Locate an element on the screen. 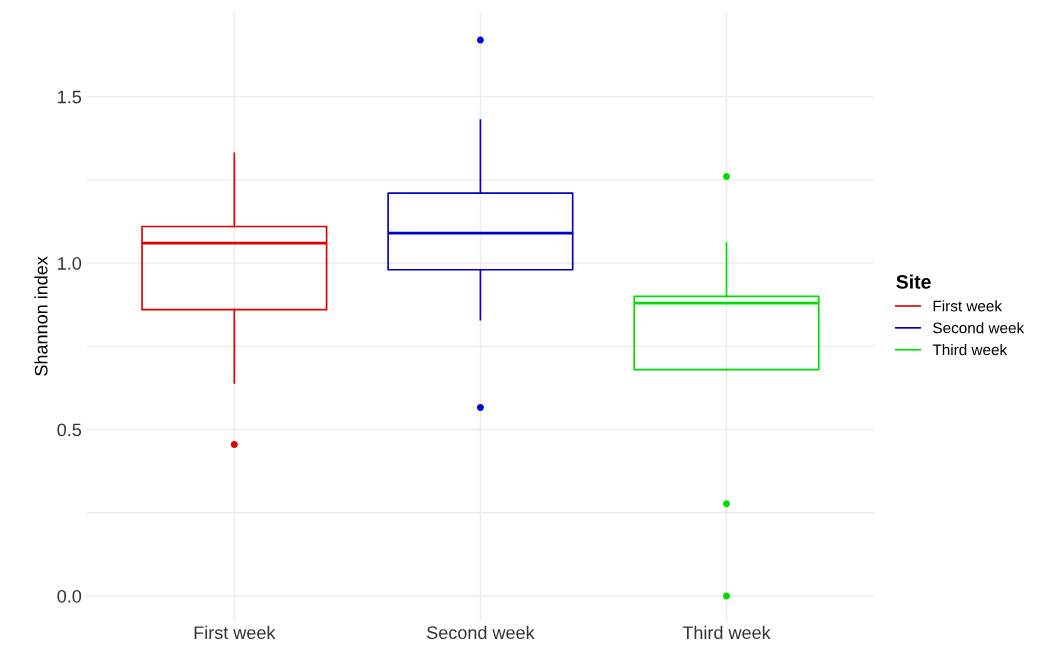 The image size is (1057, 655). legend-label: Third week is located at coordinates (970, 350).